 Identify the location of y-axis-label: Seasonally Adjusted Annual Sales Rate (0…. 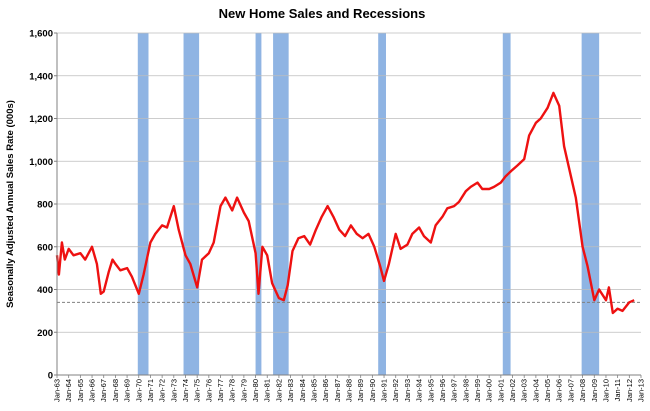
(10, 204).